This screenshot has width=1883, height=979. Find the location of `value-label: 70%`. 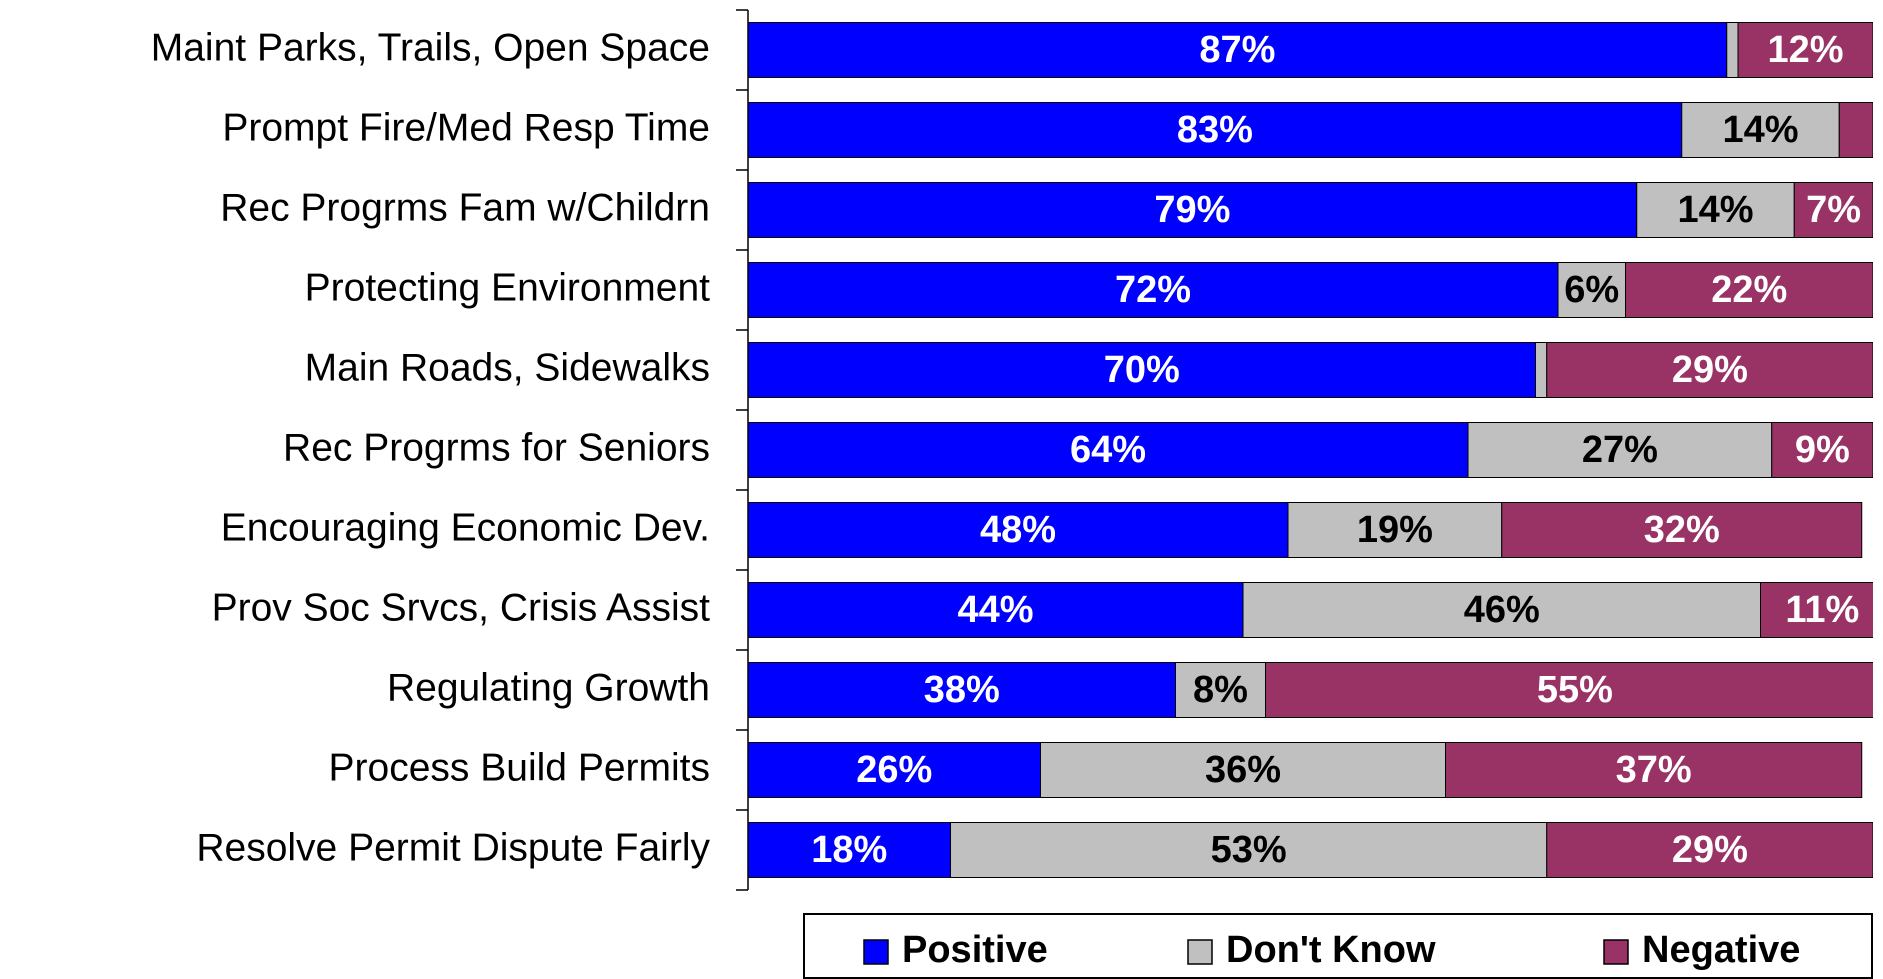

value-label: 70% is located at coordinates (1142, 370).